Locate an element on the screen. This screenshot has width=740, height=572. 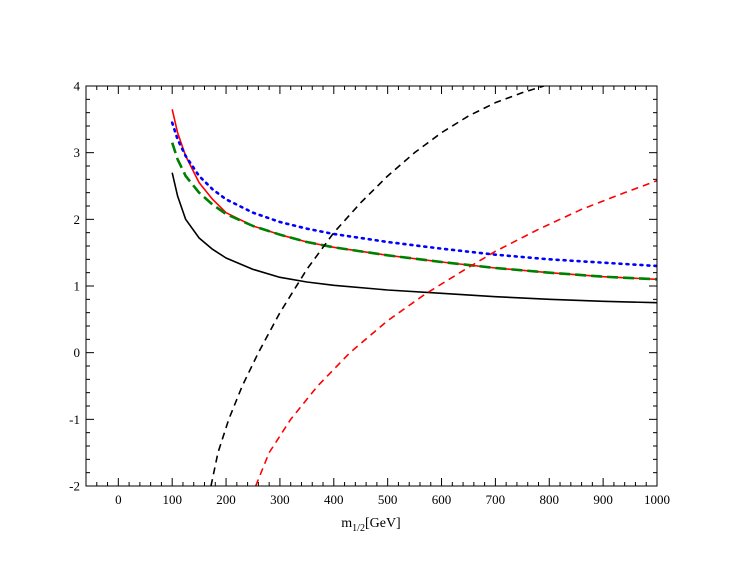
x-axis-title: m1/2[GeV] is located at coordinates (370, 525).